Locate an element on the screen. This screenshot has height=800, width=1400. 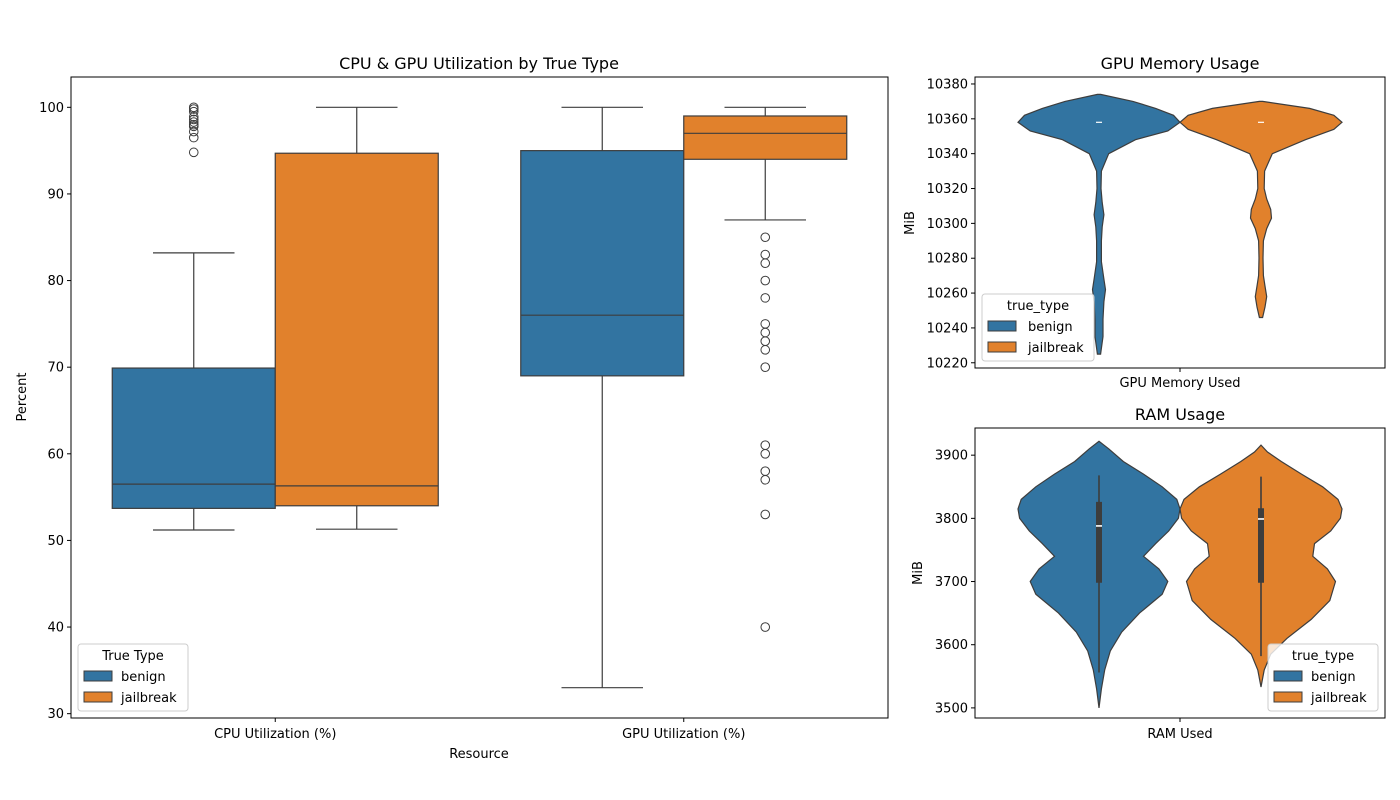
ram-category-label: RAM Used is located at coordinates (1179, 734).